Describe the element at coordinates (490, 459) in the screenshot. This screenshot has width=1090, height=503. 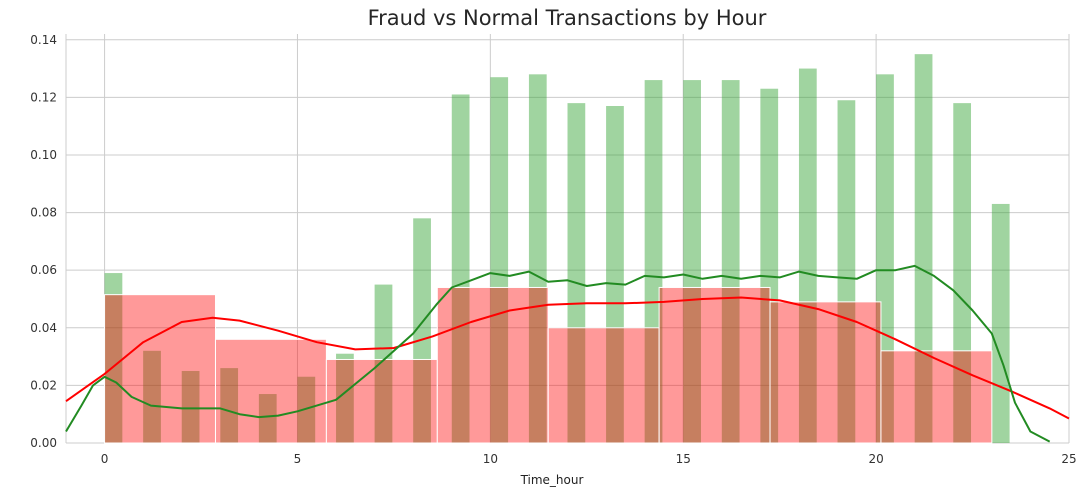
I see `x-tick-label: 10` at that location.